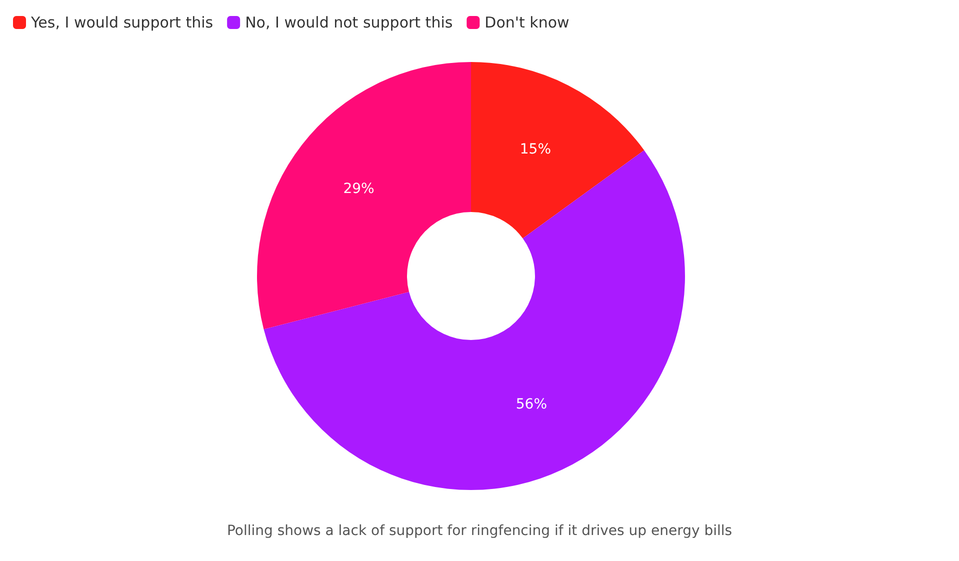 This screenshot has width=959, height=561. Describe the element at coordinates (349, 23) in the screenshot. I see `legend-label: No, I would not support this` at that location.